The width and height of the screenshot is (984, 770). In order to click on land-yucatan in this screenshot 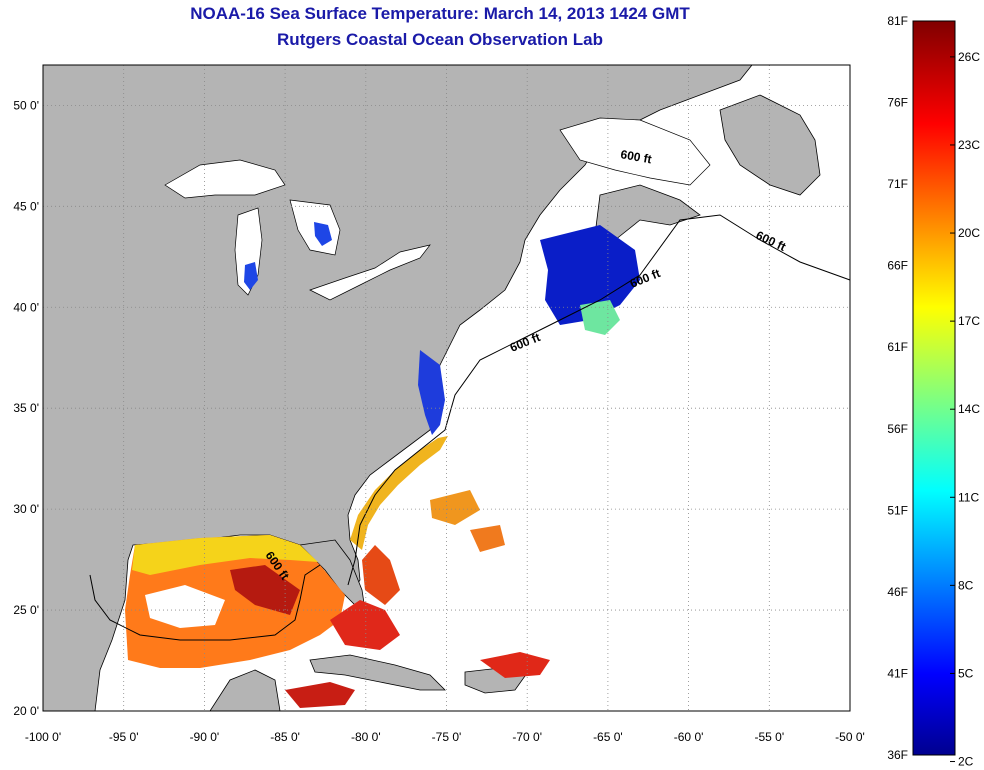, I will do `click(245, 690)`.